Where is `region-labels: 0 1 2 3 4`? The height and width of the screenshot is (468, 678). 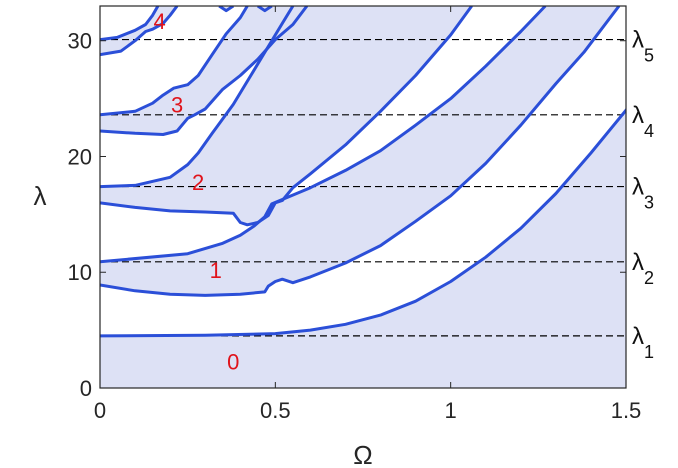
region-labels: 0 1 2 3 4 is located at coordinates (196, 191).